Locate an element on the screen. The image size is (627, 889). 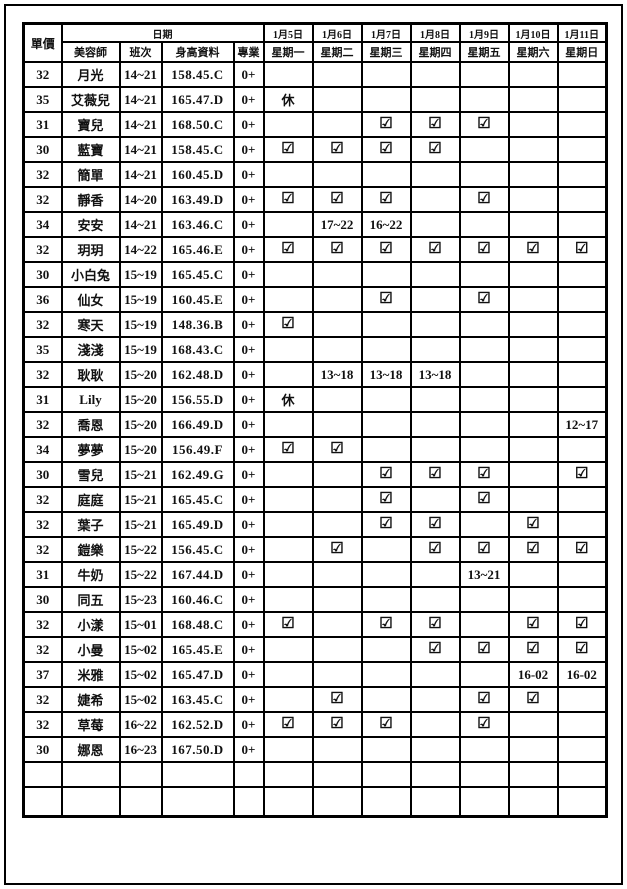
beautician-name: 米雅 is located at coordinates (90, 674).